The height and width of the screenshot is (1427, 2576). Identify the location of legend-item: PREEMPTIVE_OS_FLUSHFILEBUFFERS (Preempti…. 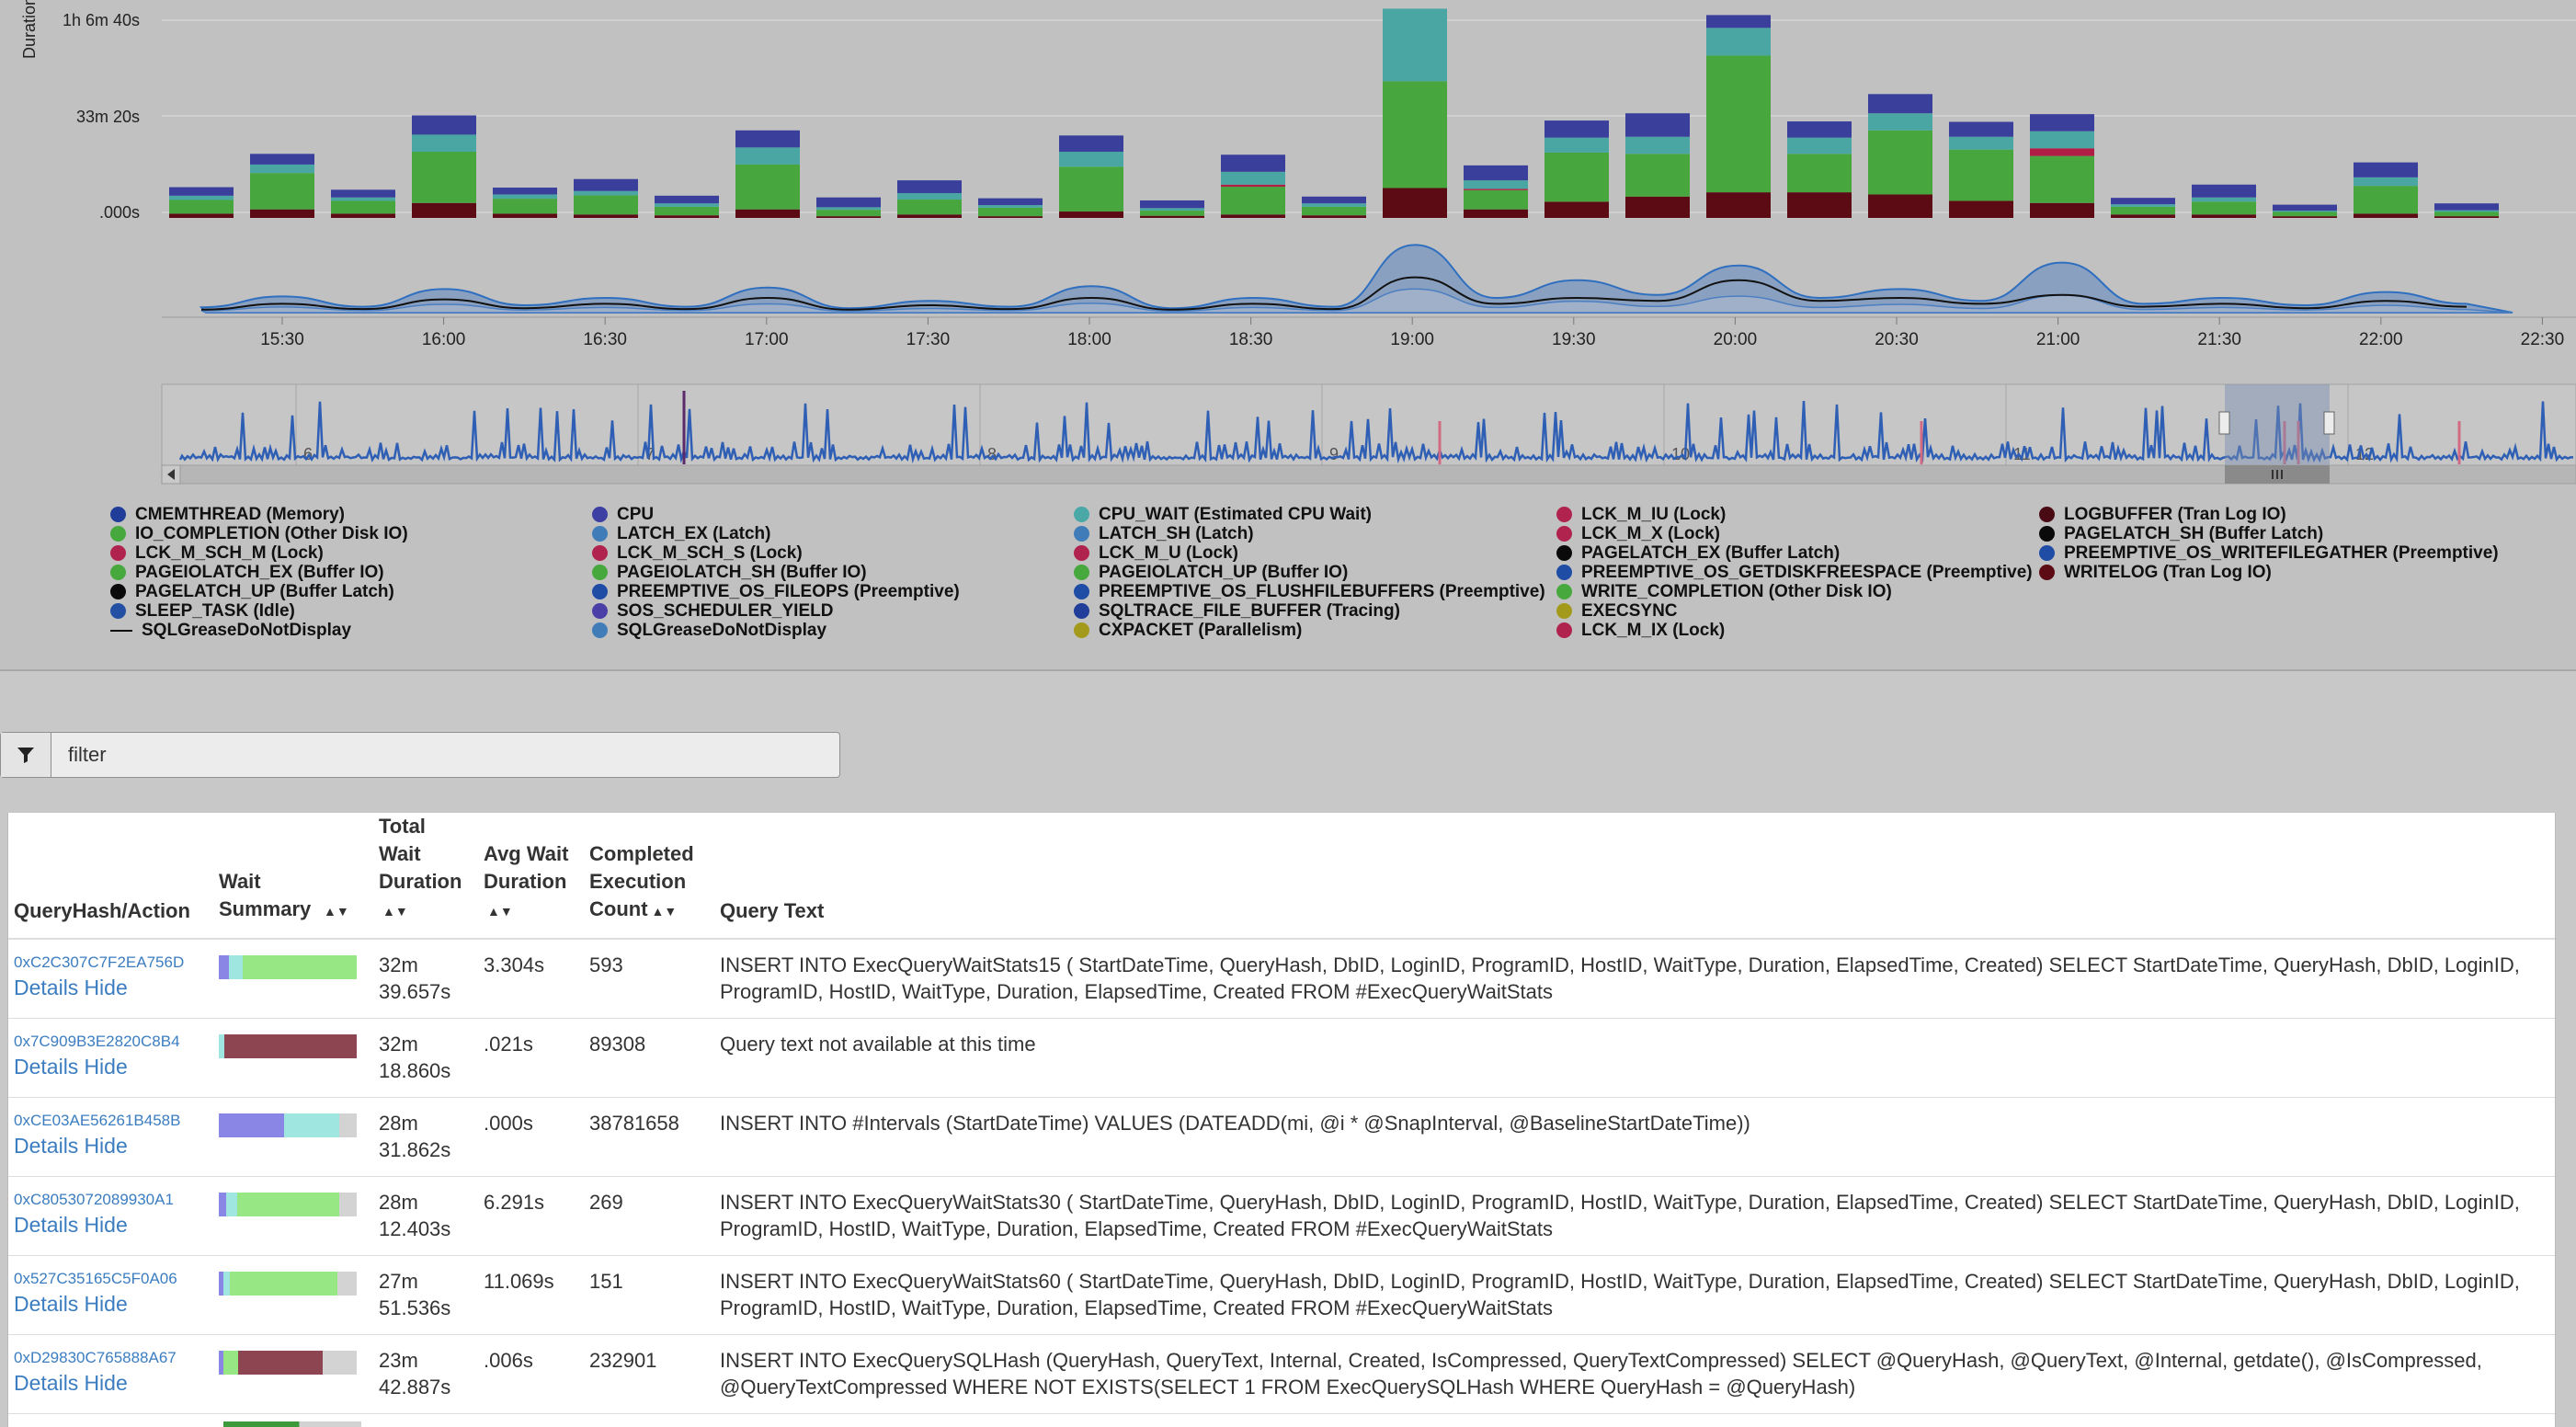
(1309, 591).